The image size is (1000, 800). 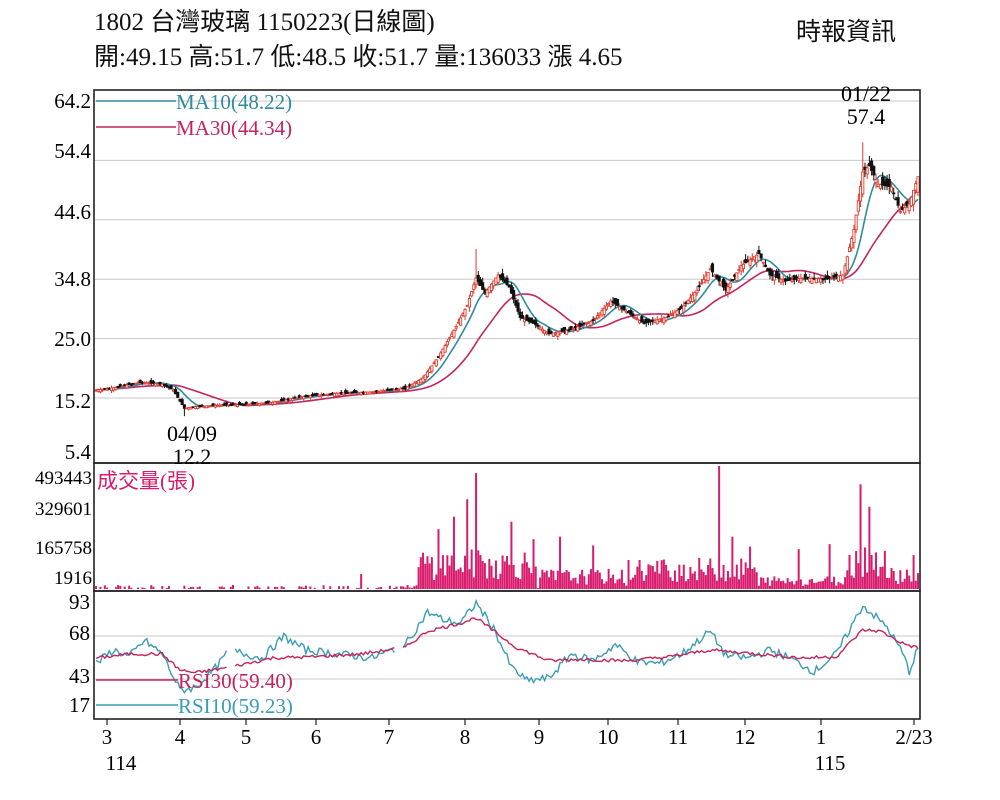 I want to click on high-annotation-date: 01/22, so click(x=866, y=93).